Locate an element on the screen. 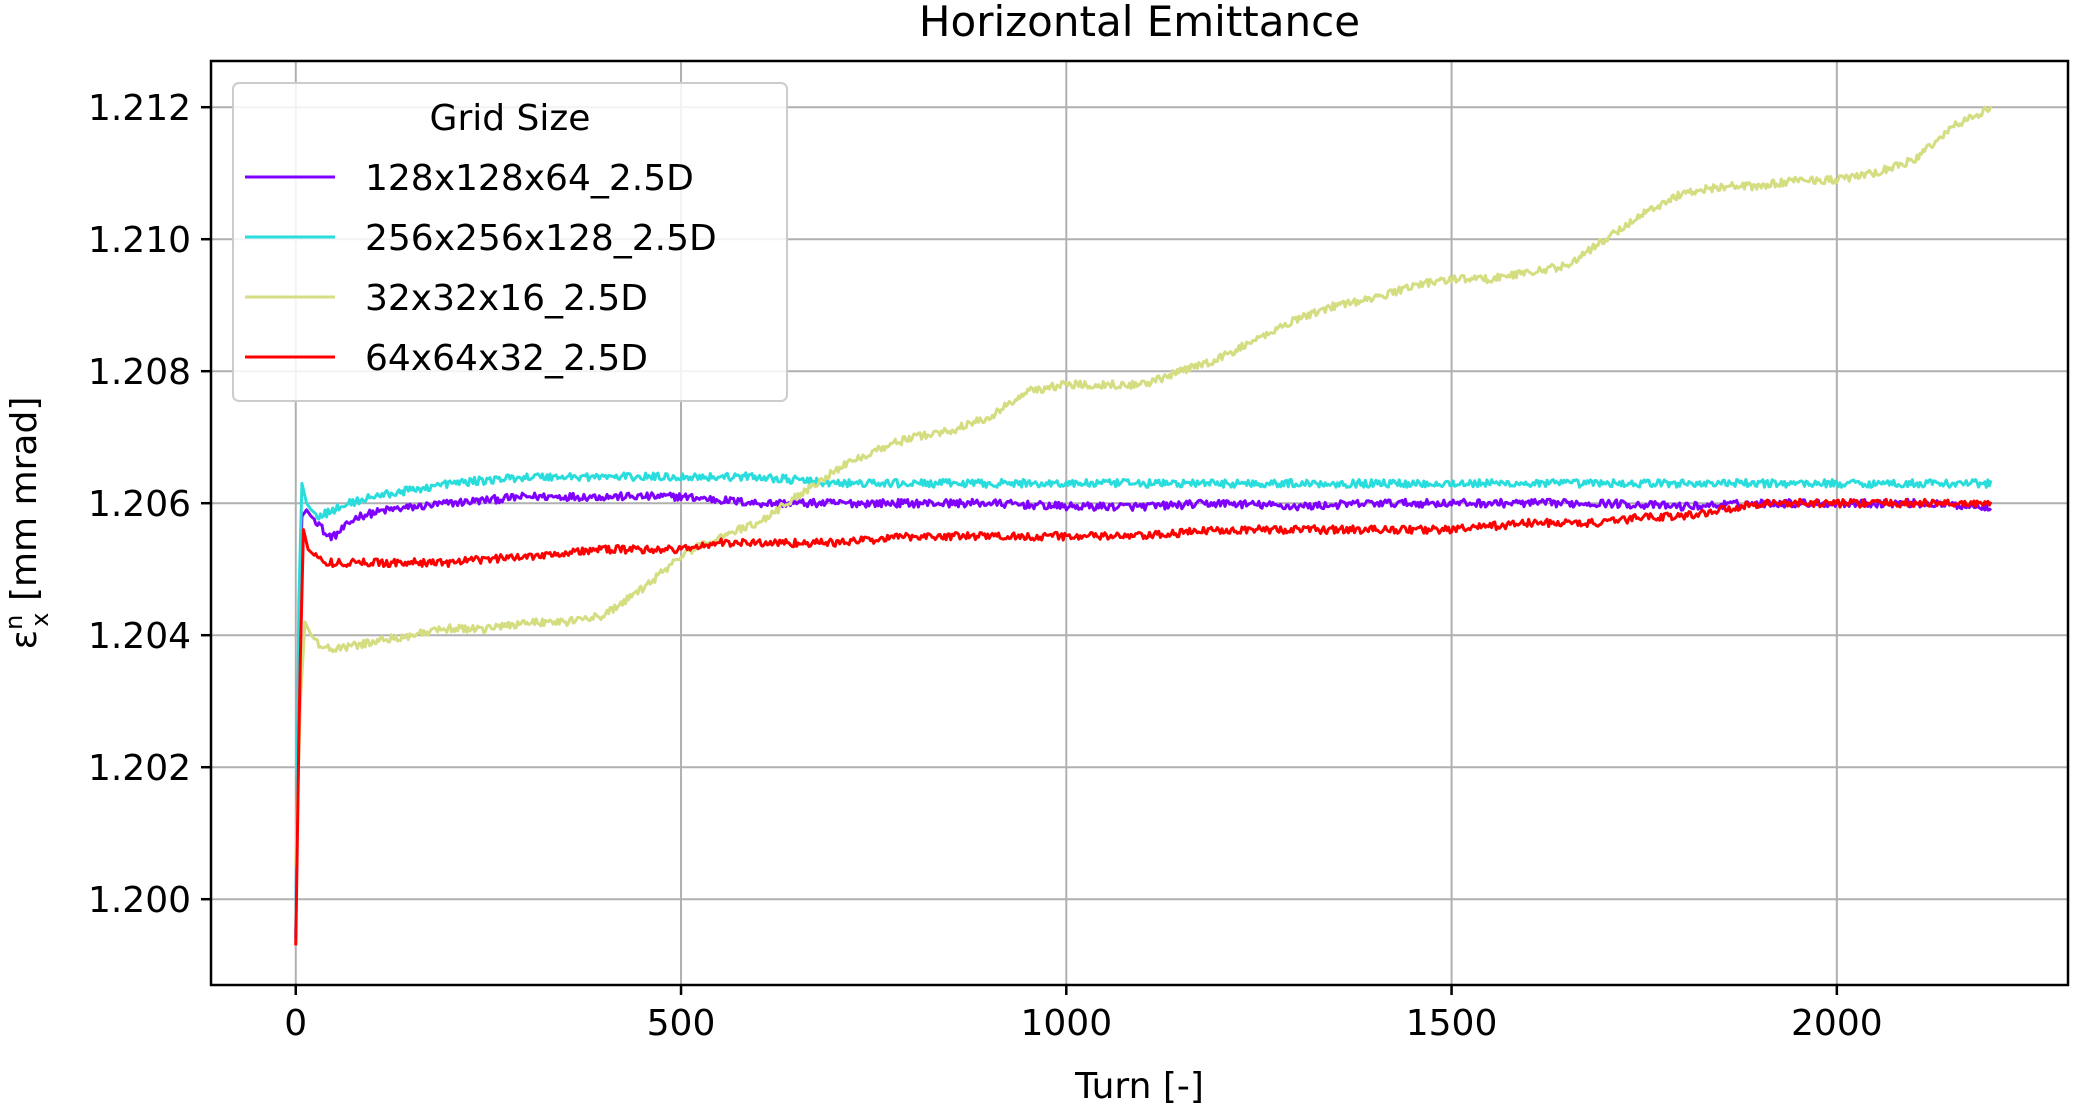  y-tick-label: 1.204 is located at coordinates (139, 636).